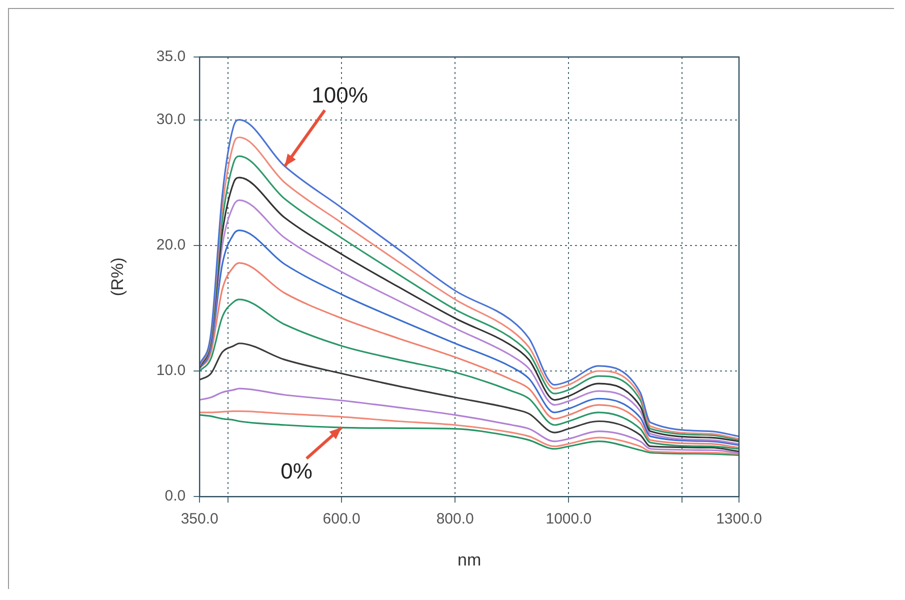 This screenshot has height=600, width=905. What do you see at coordinates (171, 57) in the screenshot?
I see `y-tick-label: 35.0` at bounding box center [171, 57].